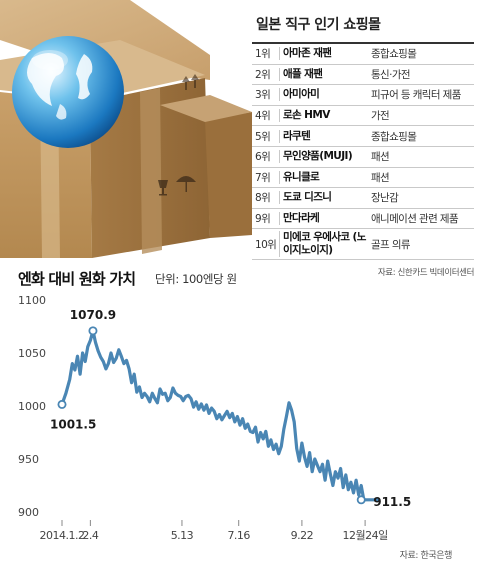 This screenshot has height=567, width=480. I want to click on mall-name-cell: 아미아미, so click(324, 95).